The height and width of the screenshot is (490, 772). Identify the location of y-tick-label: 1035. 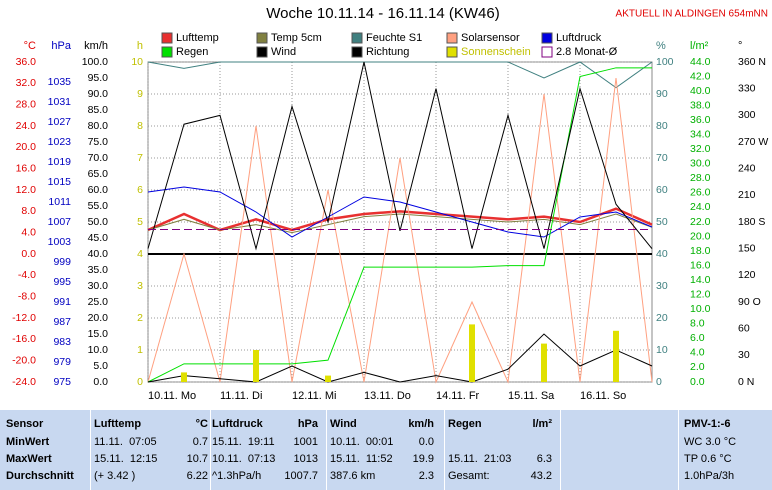
(60, 82).